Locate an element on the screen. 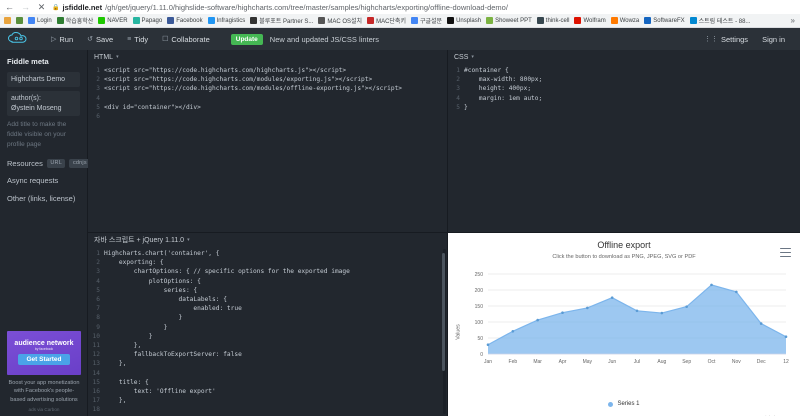  chip-cdnjs: cdnjs is located at coordinates (80, 163).